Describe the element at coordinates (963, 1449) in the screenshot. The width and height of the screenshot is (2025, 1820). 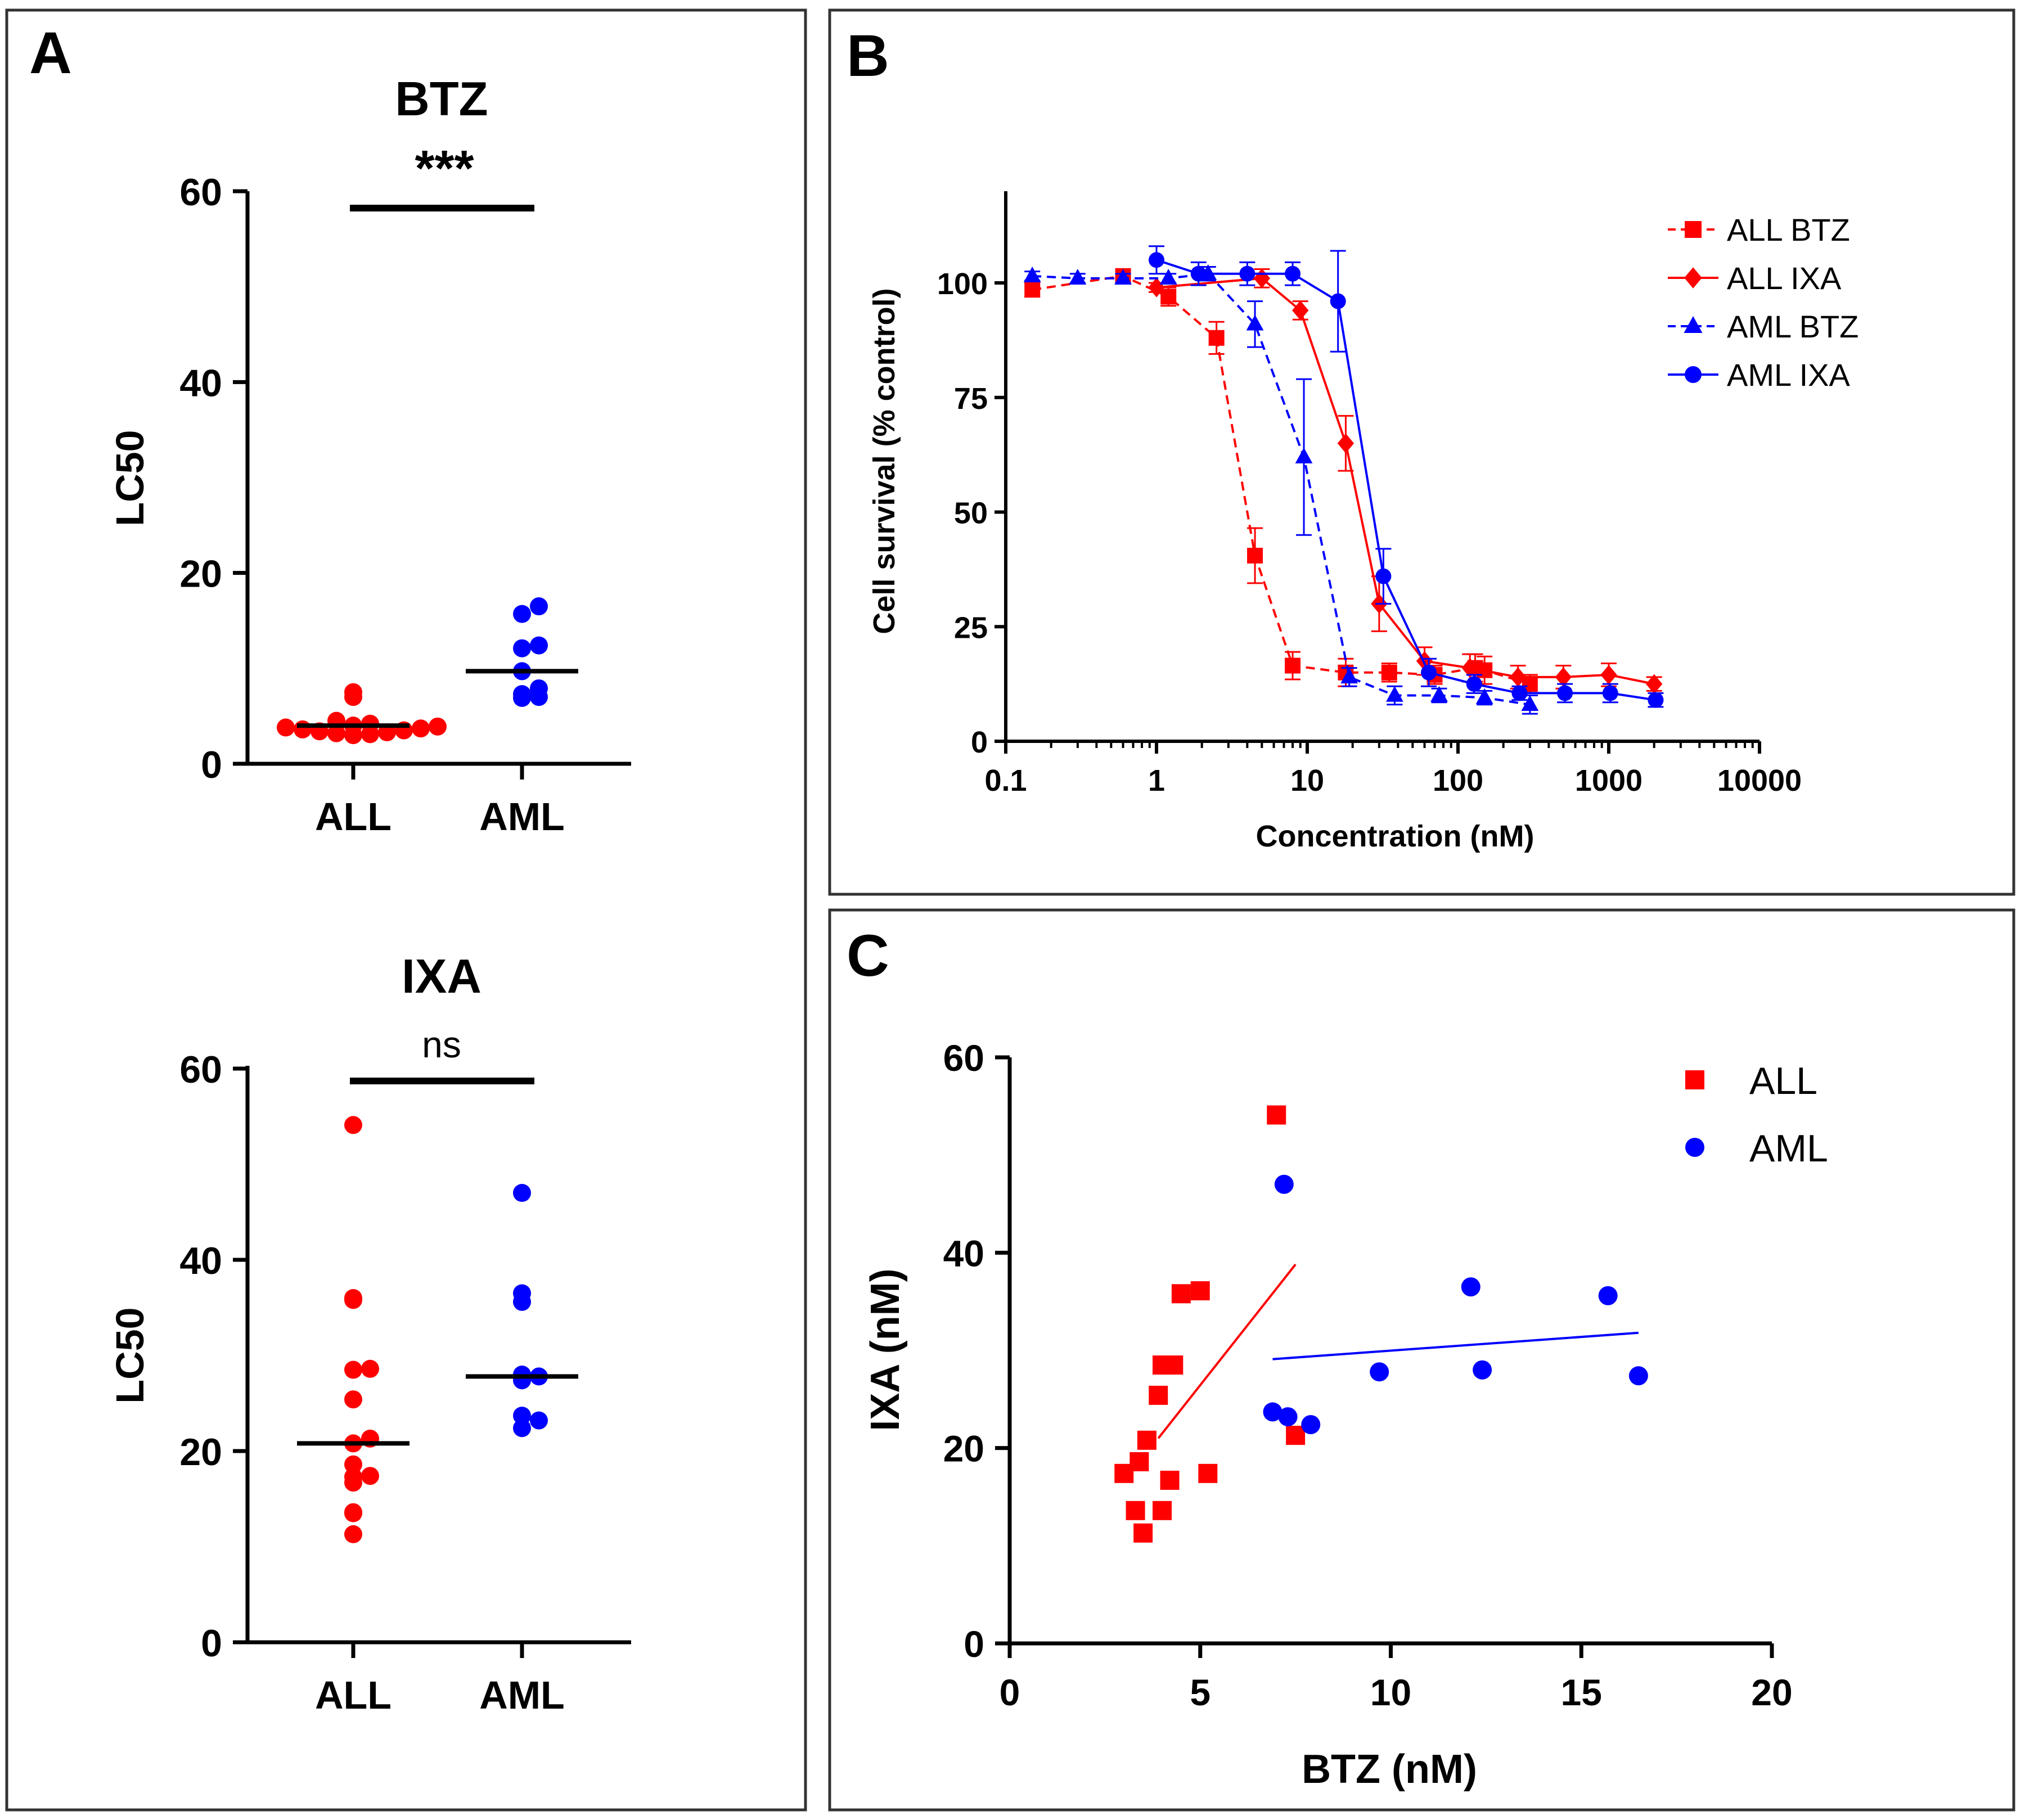
I see `c-y-tick-label: 20` at that location.